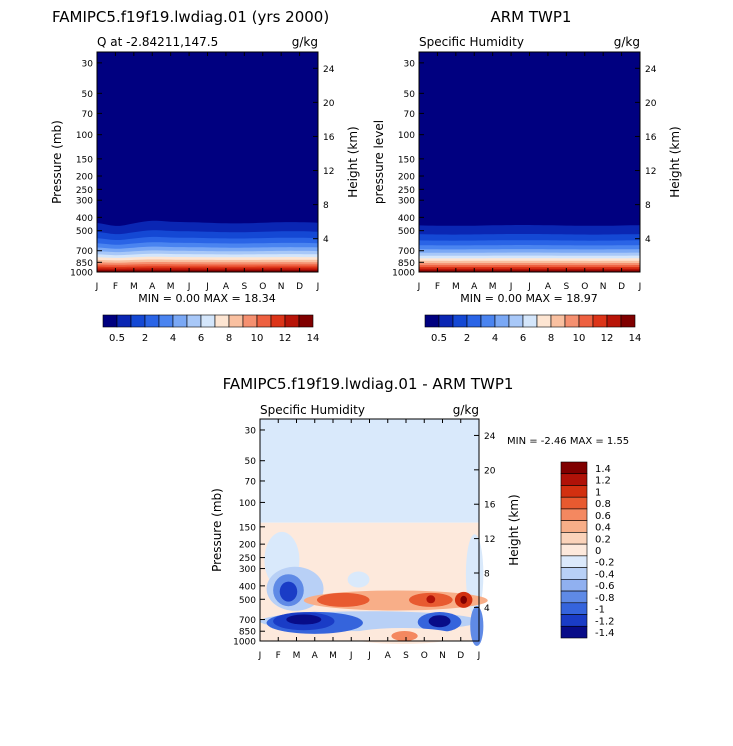  What do you see at coordinates (598, 492) in the screenshot?
I see `colorbar-label: 1` at bounding box center [598, 492].